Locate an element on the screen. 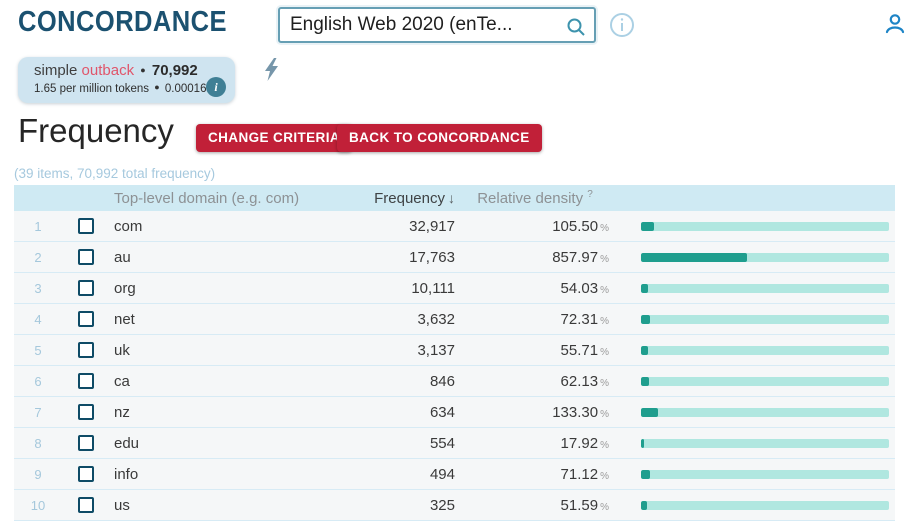  row-index: 8 is located at coordinates (38, 443).